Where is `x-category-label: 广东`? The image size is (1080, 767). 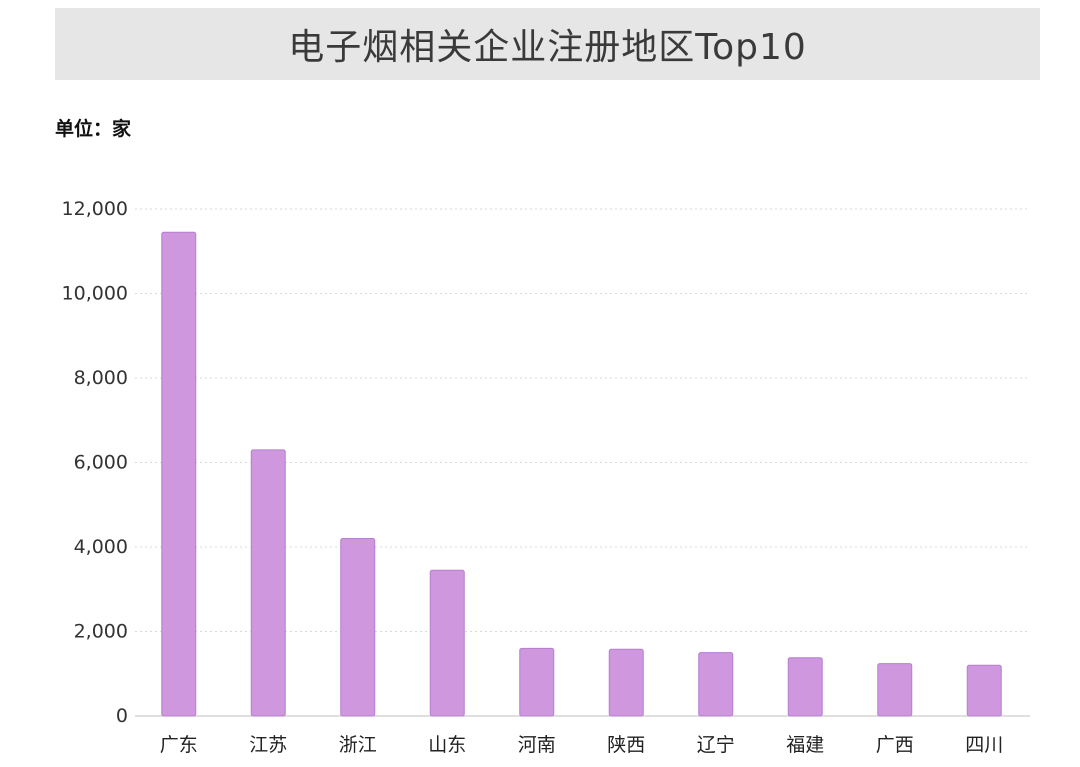 x-category-label: 广东 is located at coordinates (179, 745).